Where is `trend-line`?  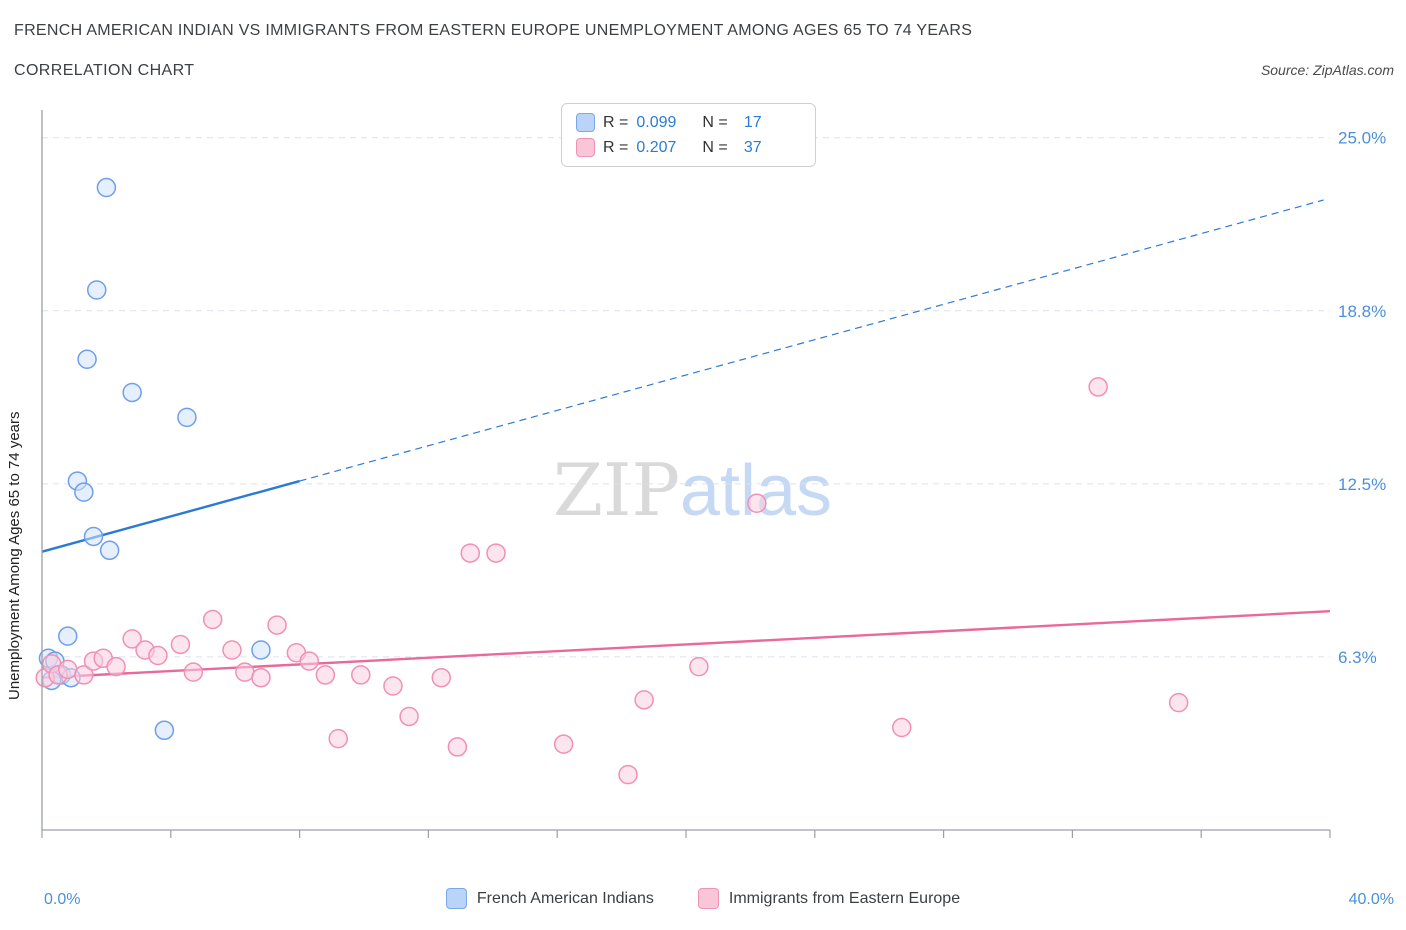 trend-line is located at coordinates (686, 644).